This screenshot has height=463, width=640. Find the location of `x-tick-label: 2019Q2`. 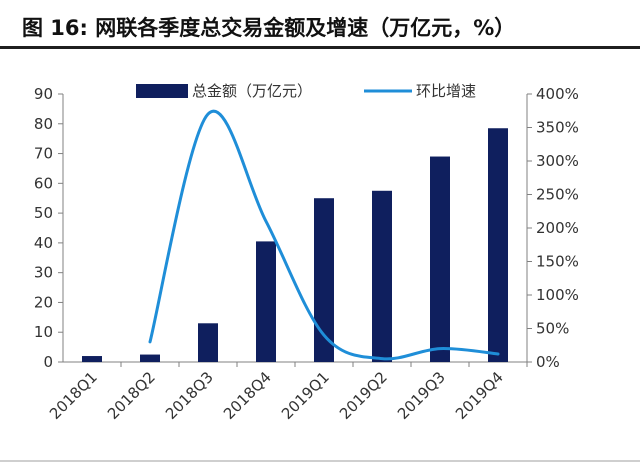

x-tick-label: 2019Q2 is located at coordinates (363, 395).